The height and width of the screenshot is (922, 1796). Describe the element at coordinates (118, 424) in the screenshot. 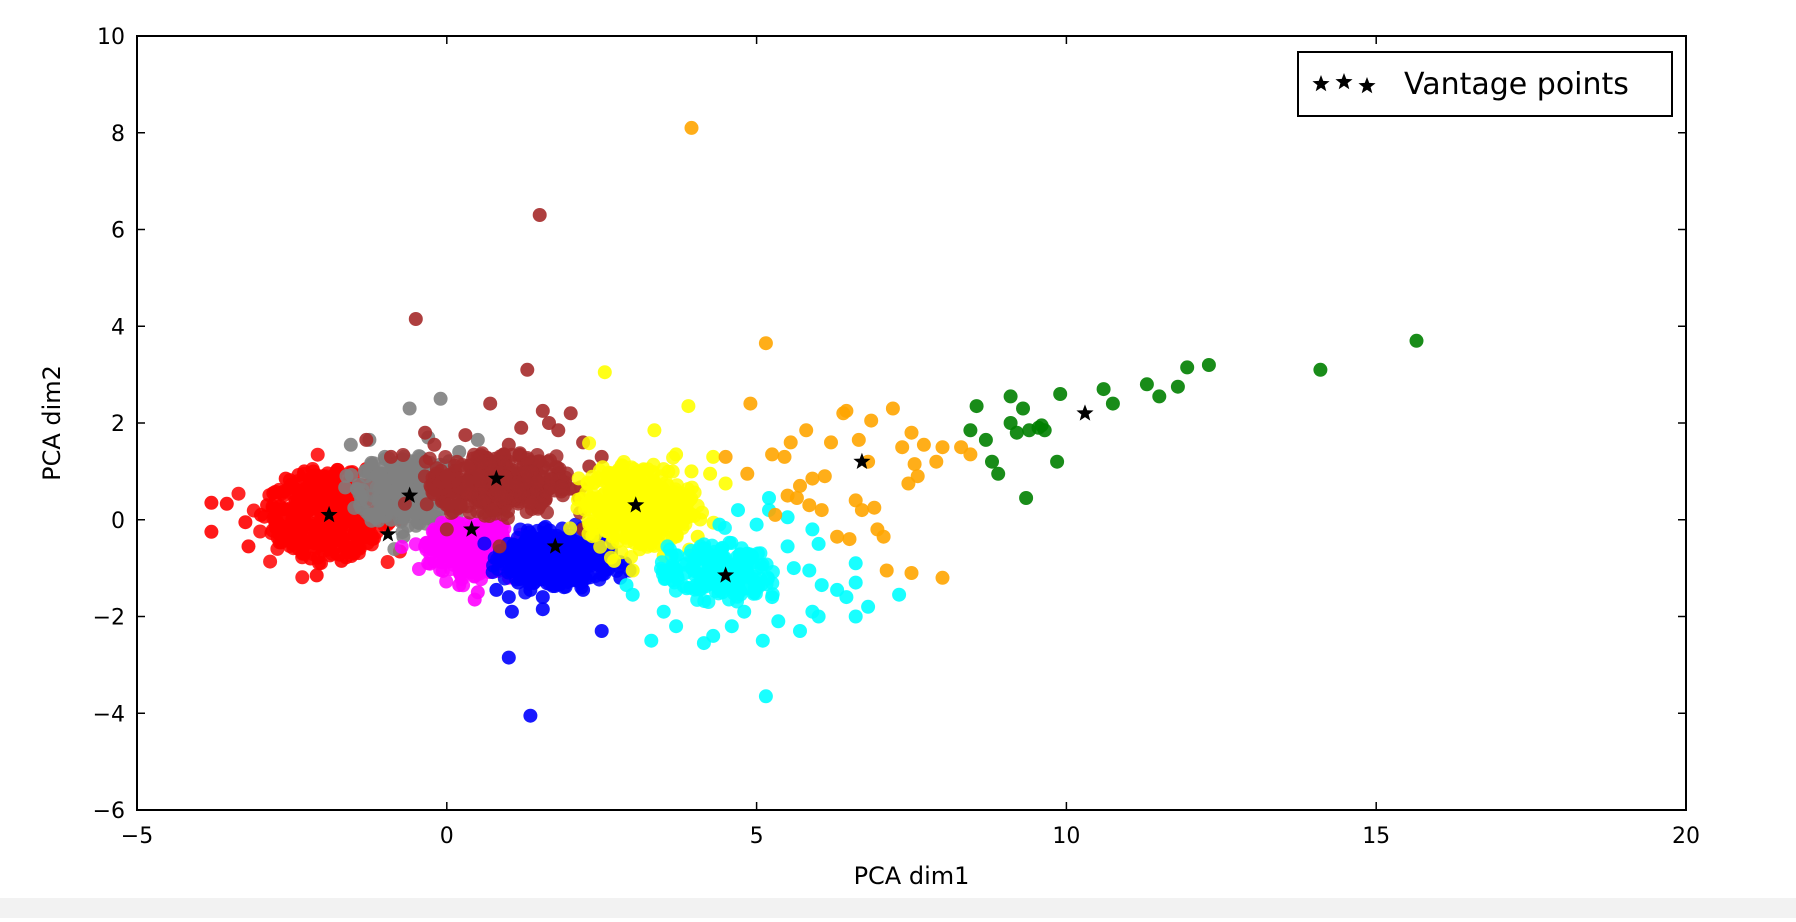

I see `y-tick-label: 2` at that location.